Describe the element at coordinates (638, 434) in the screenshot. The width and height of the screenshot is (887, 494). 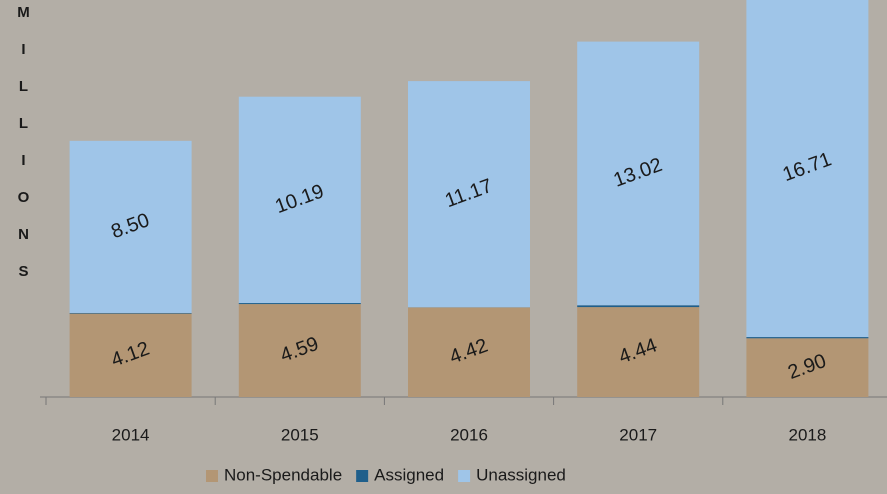
I see `x-tick-label: 2017` at that location.